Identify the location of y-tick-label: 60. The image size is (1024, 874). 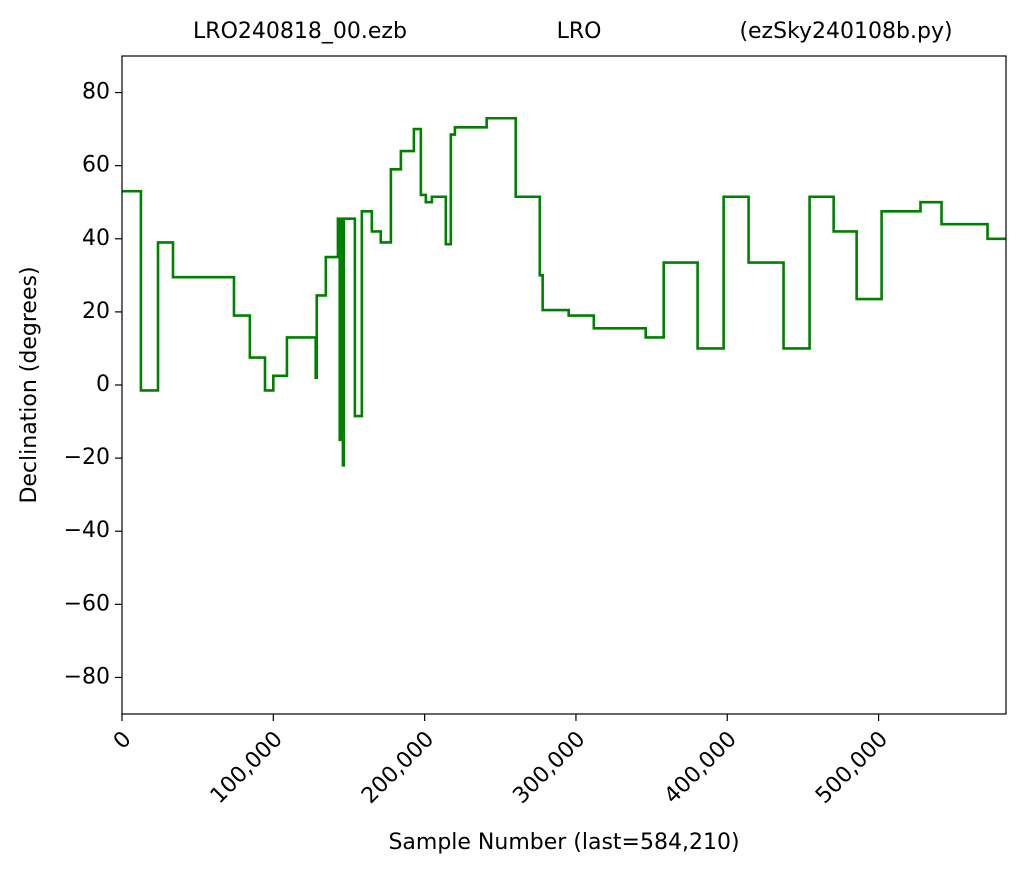
(96, 165).